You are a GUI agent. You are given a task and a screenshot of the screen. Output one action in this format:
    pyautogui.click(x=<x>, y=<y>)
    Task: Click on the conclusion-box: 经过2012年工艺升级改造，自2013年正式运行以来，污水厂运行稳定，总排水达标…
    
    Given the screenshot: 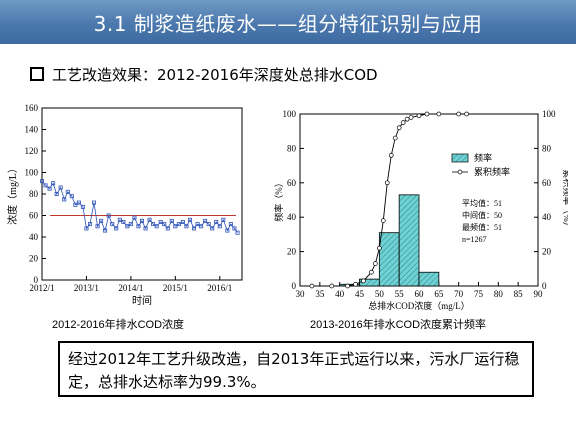 What is the action you would take?
    pyautogui.click(x=296, y=369)
    